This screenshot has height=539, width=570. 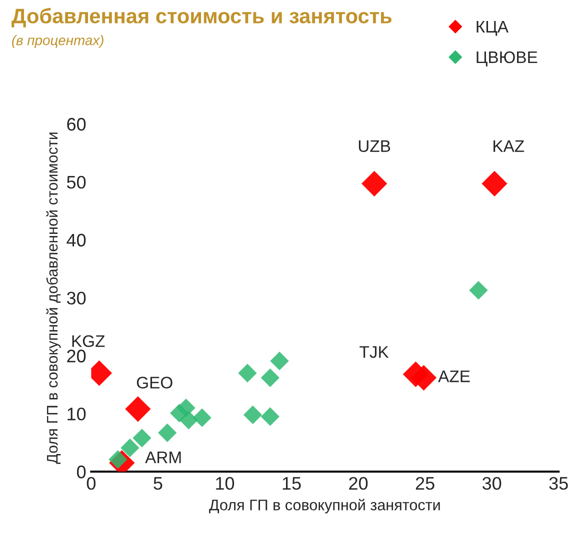 I want to click on y-tick-label: 30, so click(x=76, y=298).